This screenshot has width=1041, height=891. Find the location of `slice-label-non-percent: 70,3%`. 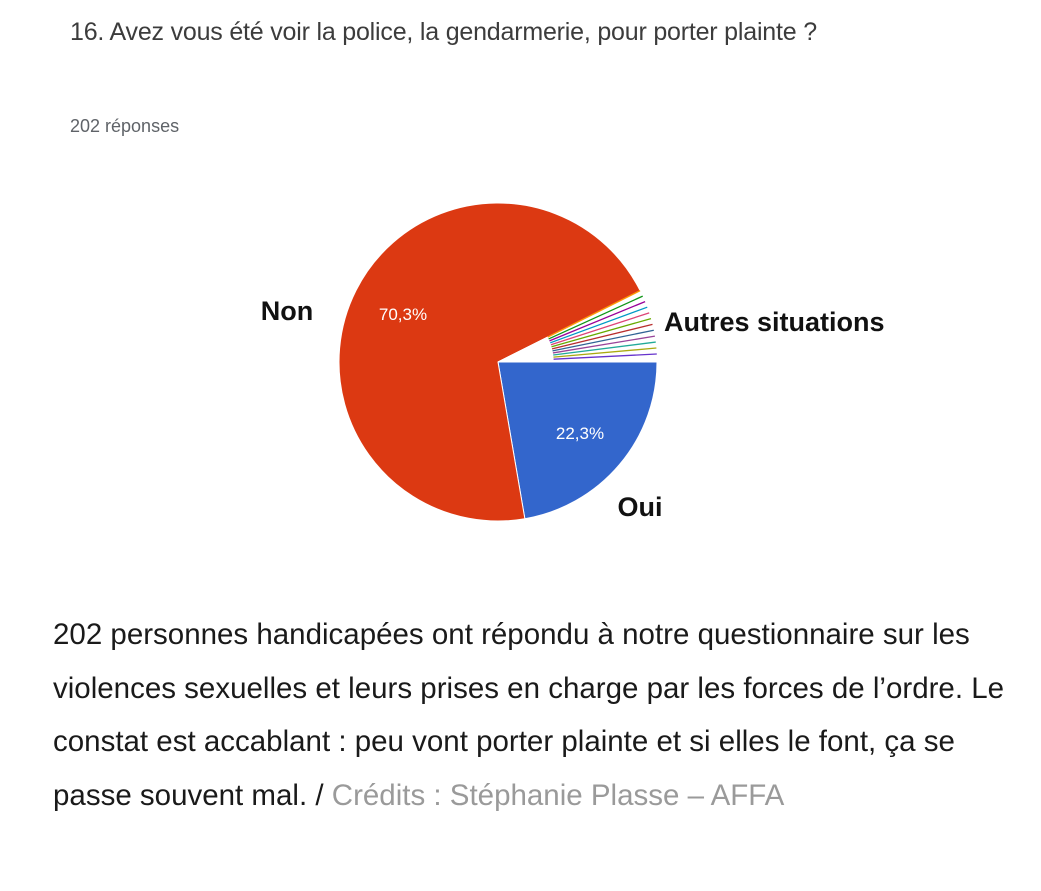

slice-label-non-percent: 70,3% is located at coordinates (403, 314).